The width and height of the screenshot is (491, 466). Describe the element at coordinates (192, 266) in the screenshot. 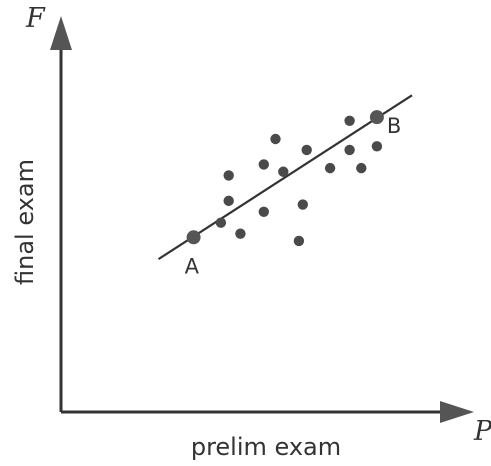

I see `point-a-label: A` at that location.